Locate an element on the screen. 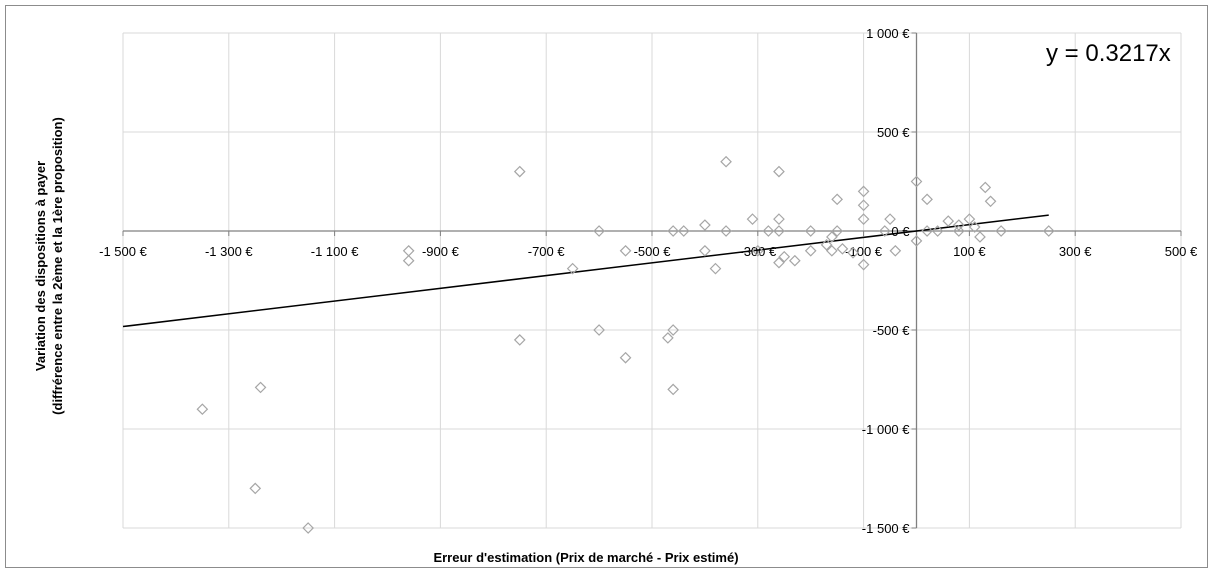 This screenshot has height=573, width=1214. x-tick-label: -1 500 € is located at coordinates (123, 251).